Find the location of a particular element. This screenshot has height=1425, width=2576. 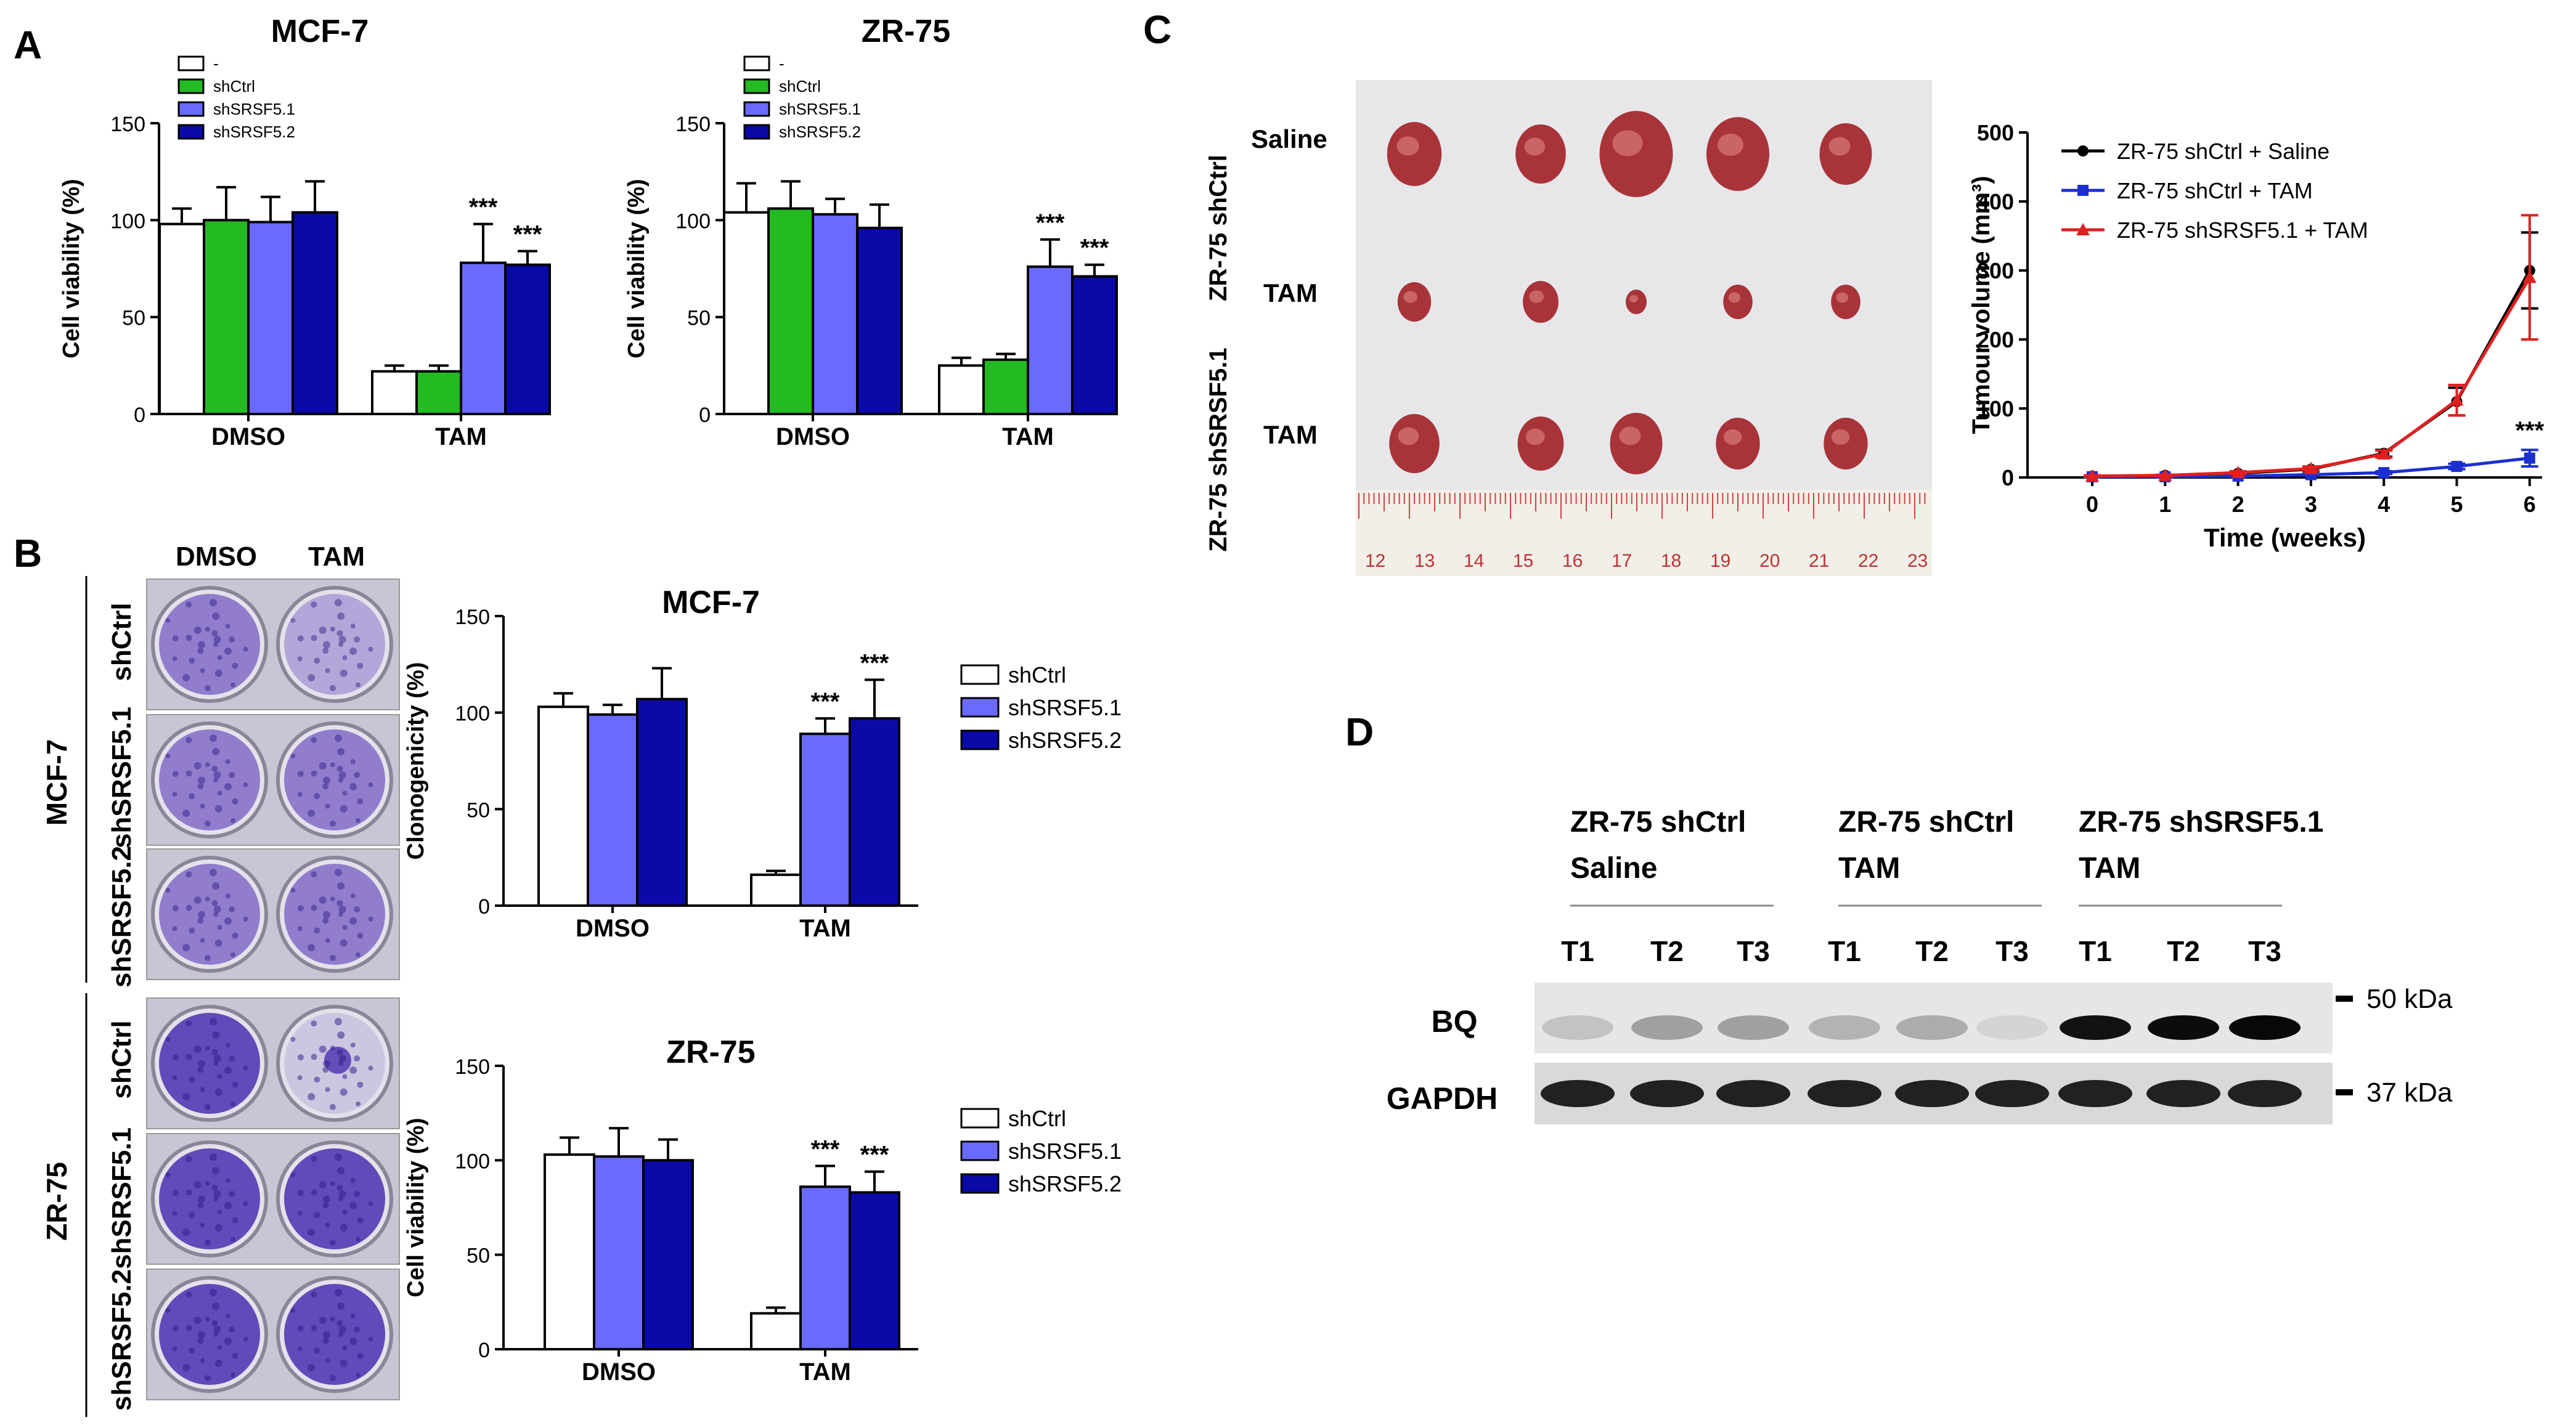

chart-title: ZR-75 is located at coordinates (906, 31).